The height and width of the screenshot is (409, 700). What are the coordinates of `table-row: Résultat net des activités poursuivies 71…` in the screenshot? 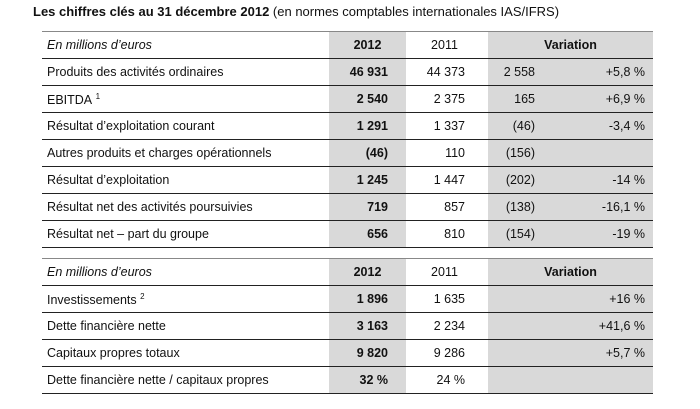 It's located at (347, 207).